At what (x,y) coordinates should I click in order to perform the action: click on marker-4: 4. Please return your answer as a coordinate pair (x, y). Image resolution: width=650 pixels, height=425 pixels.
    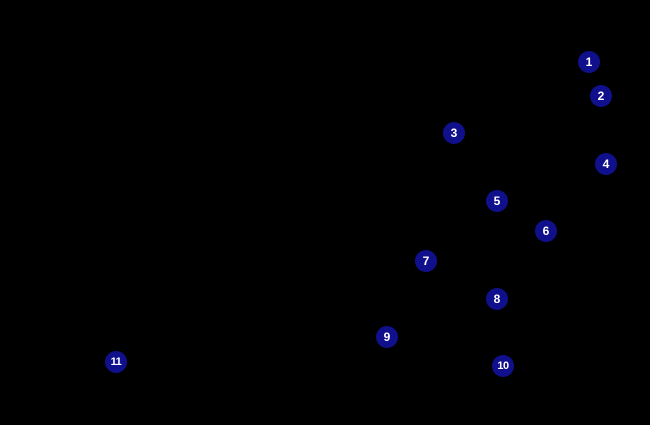
    Looking at the image, I should click on (606, 164).